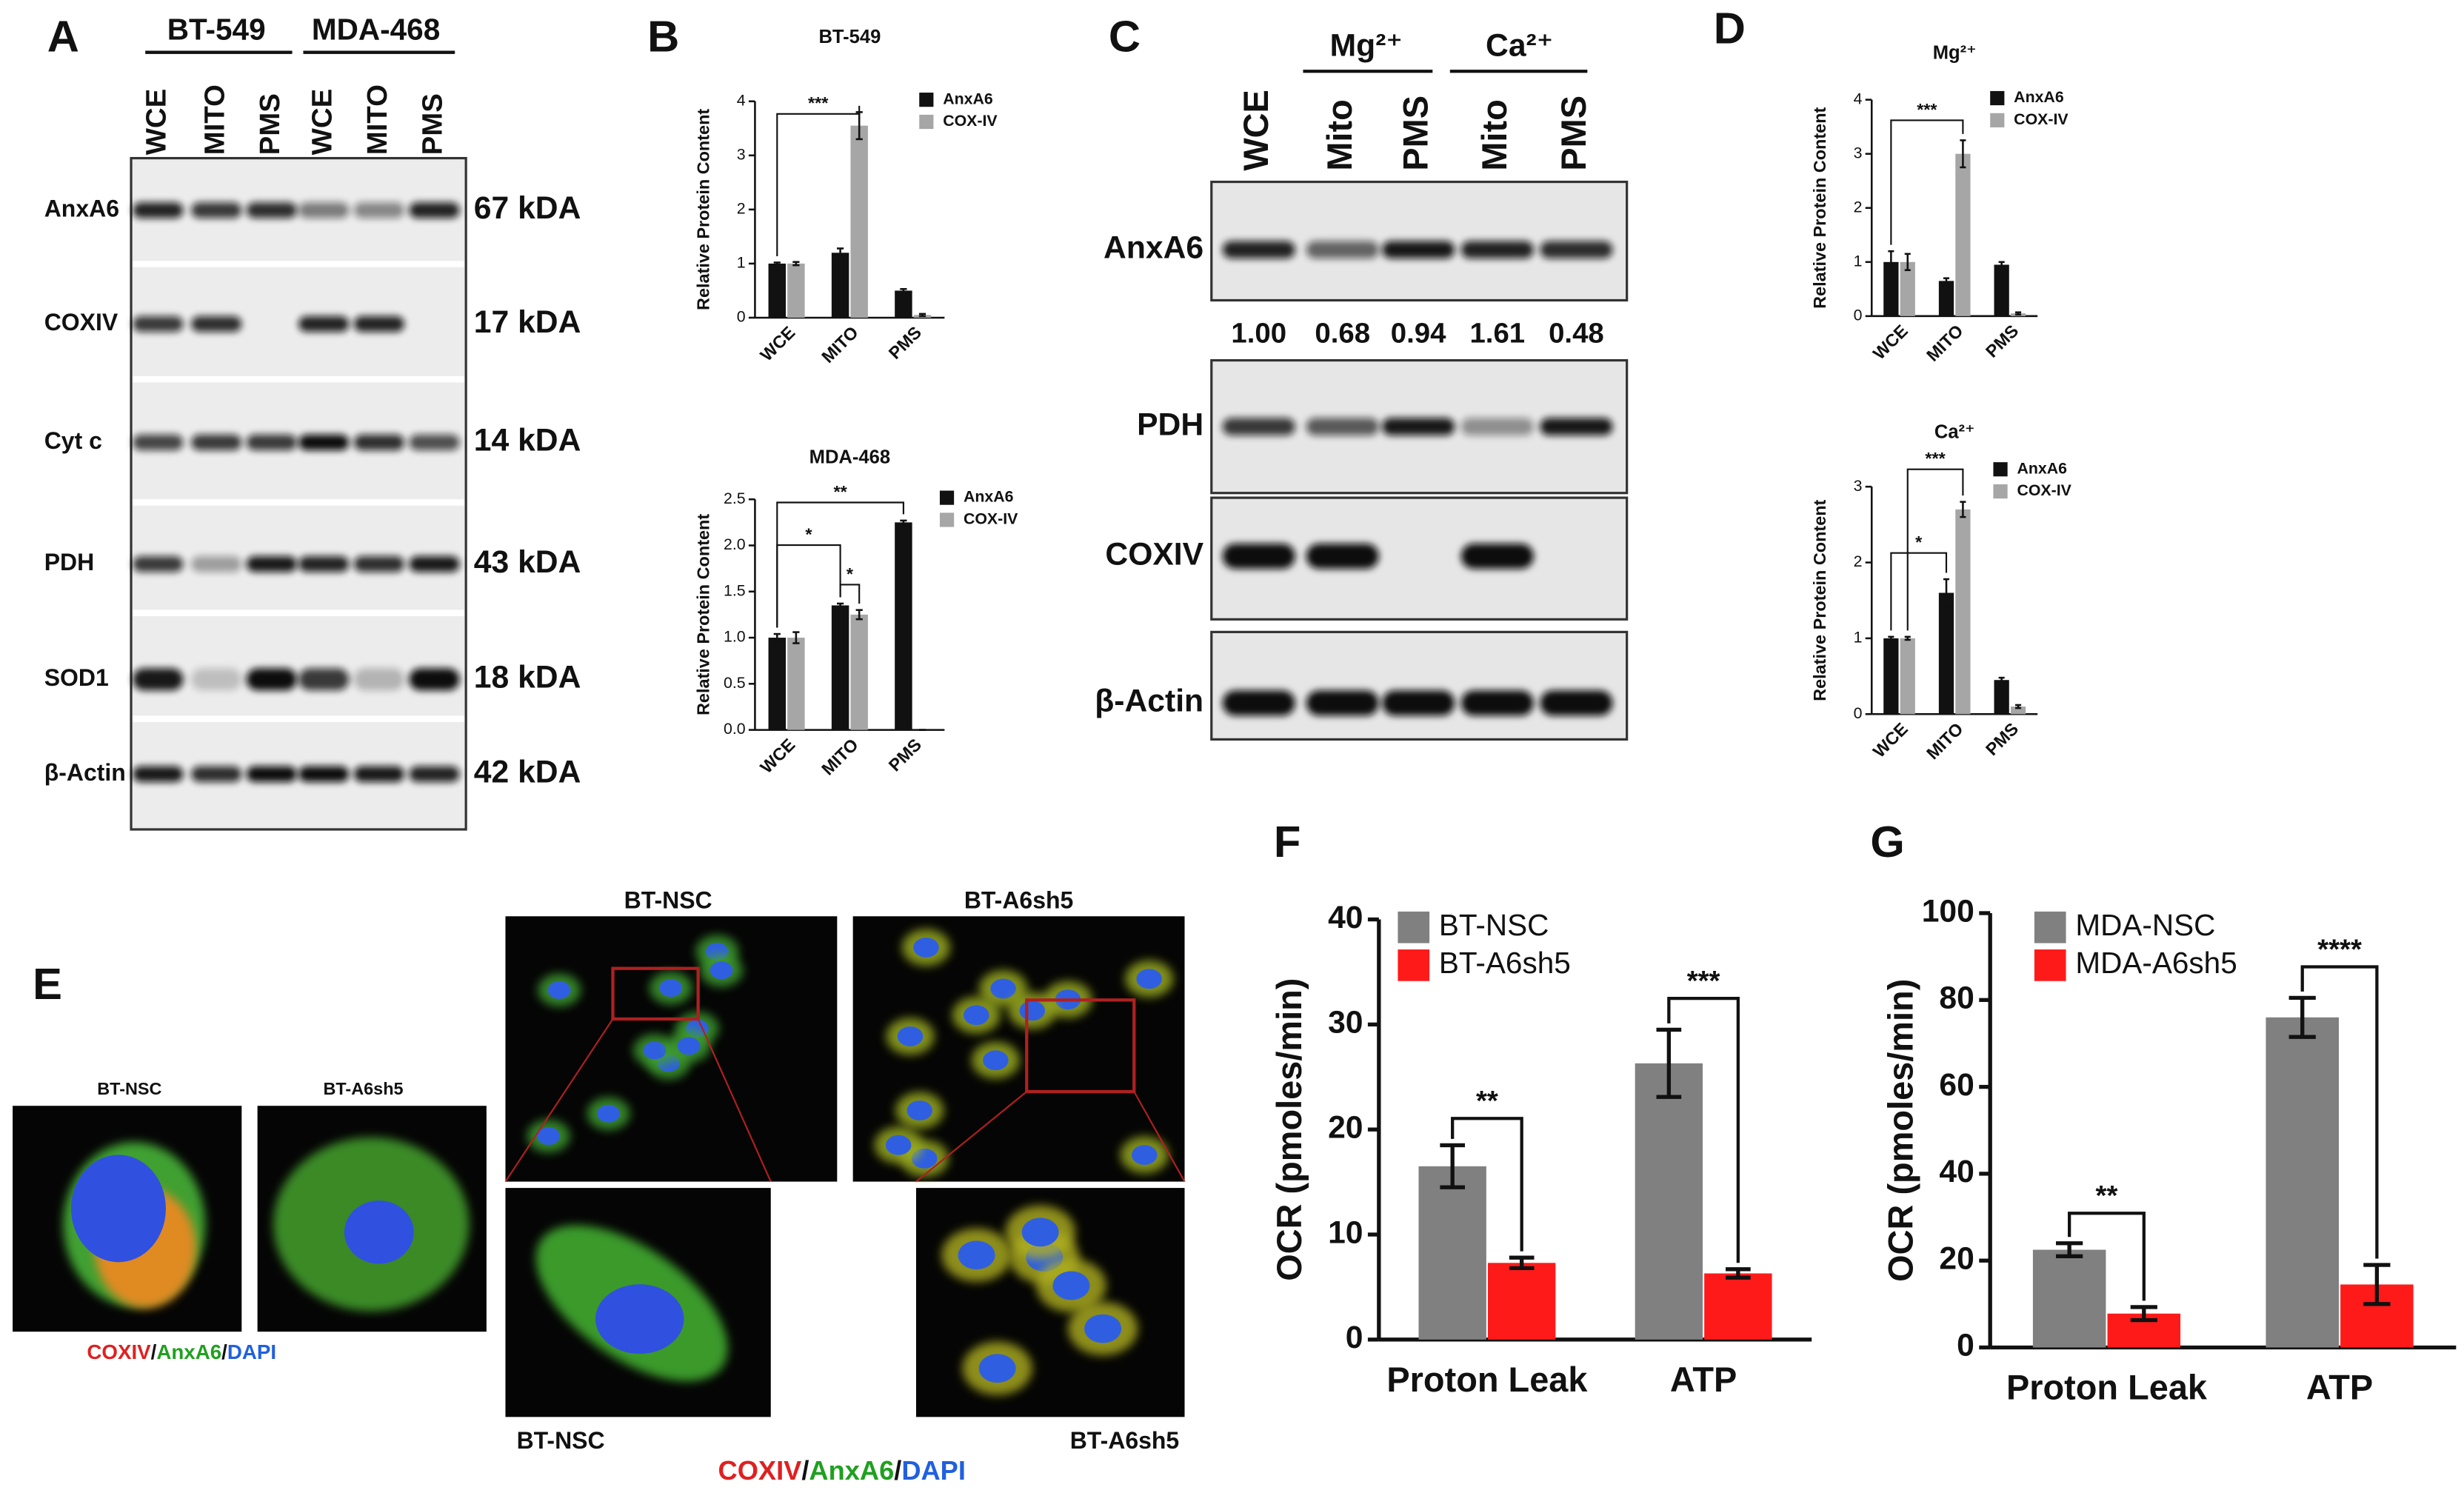 This screenshot has height=1493, width=2464. Describe the element at coordinates (1520, 46) in the screenshot. I see `group-label: Ca²⁺` at that location.